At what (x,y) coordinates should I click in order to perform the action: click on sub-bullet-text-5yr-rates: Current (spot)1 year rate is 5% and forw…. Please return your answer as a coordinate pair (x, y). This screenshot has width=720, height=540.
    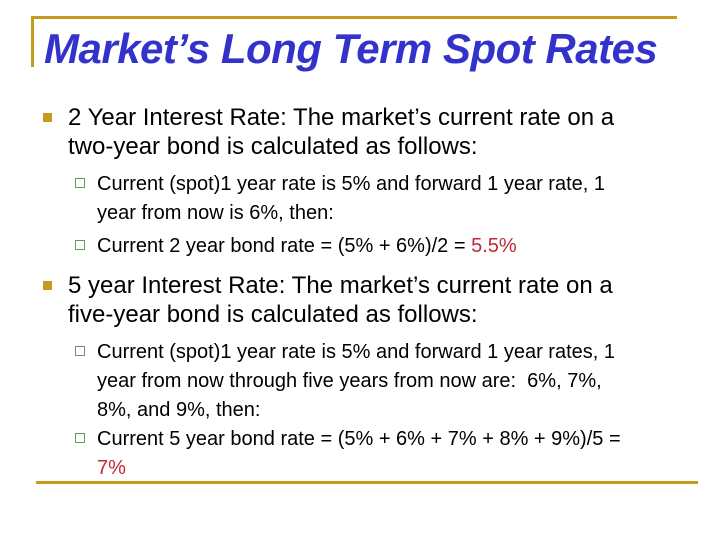
    Looking at the image, I should click on (356, 381).